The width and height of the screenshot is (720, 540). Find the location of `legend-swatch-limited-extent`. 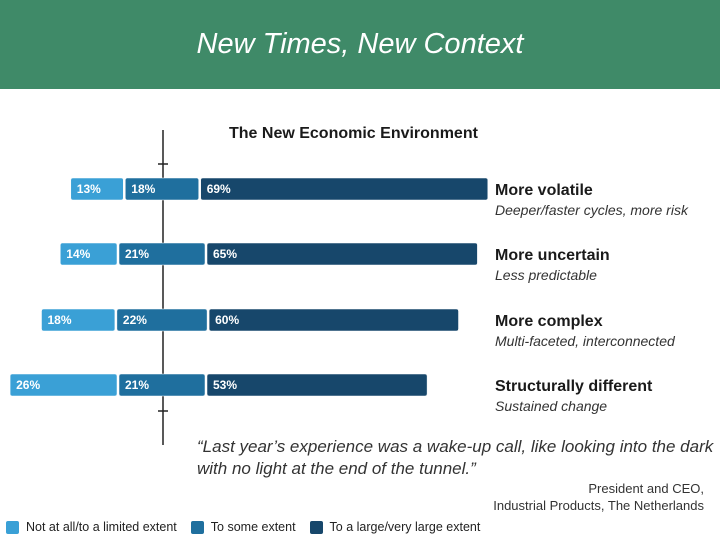

legend-swatch-limited-extent is located at coordinates (12, 527).